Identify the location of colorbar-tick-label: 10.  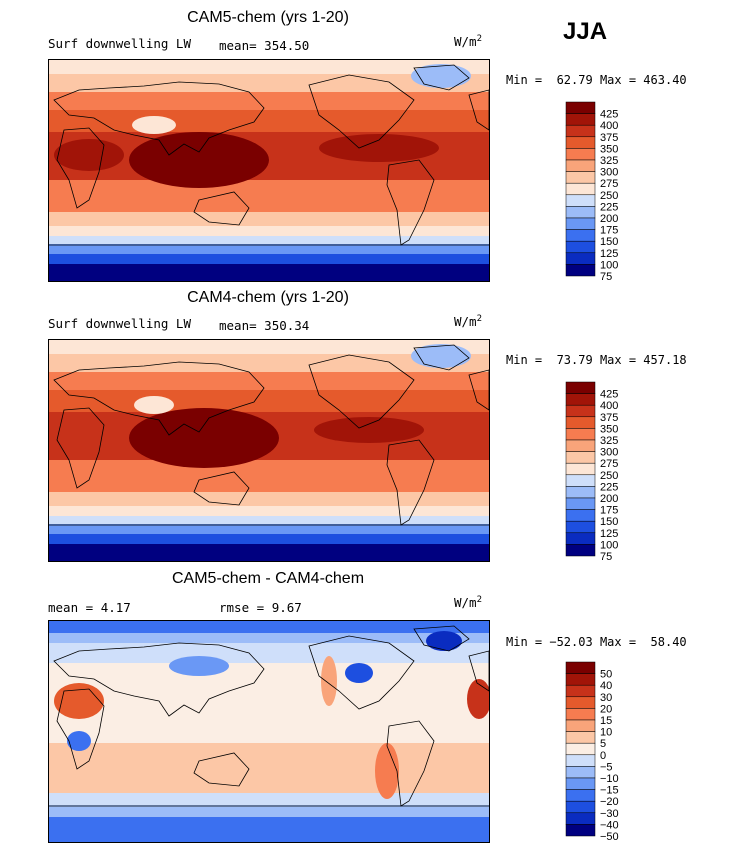
(606, 733).